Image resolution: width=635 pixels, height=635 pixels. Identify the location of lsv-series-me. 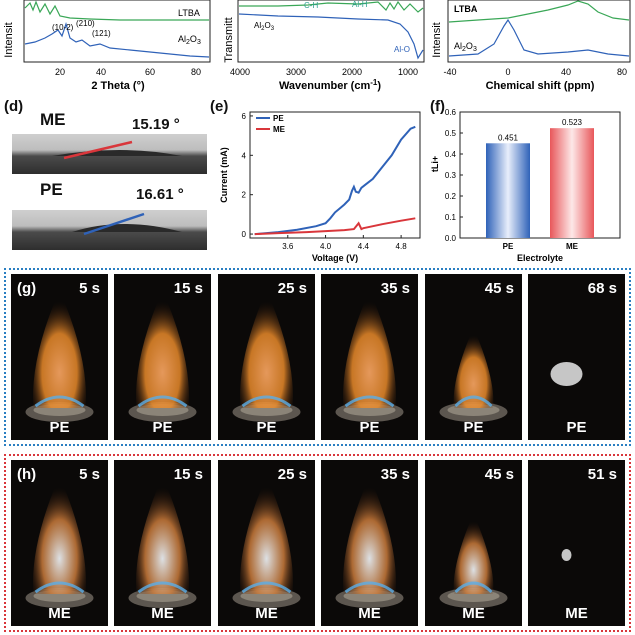
(335, 226).